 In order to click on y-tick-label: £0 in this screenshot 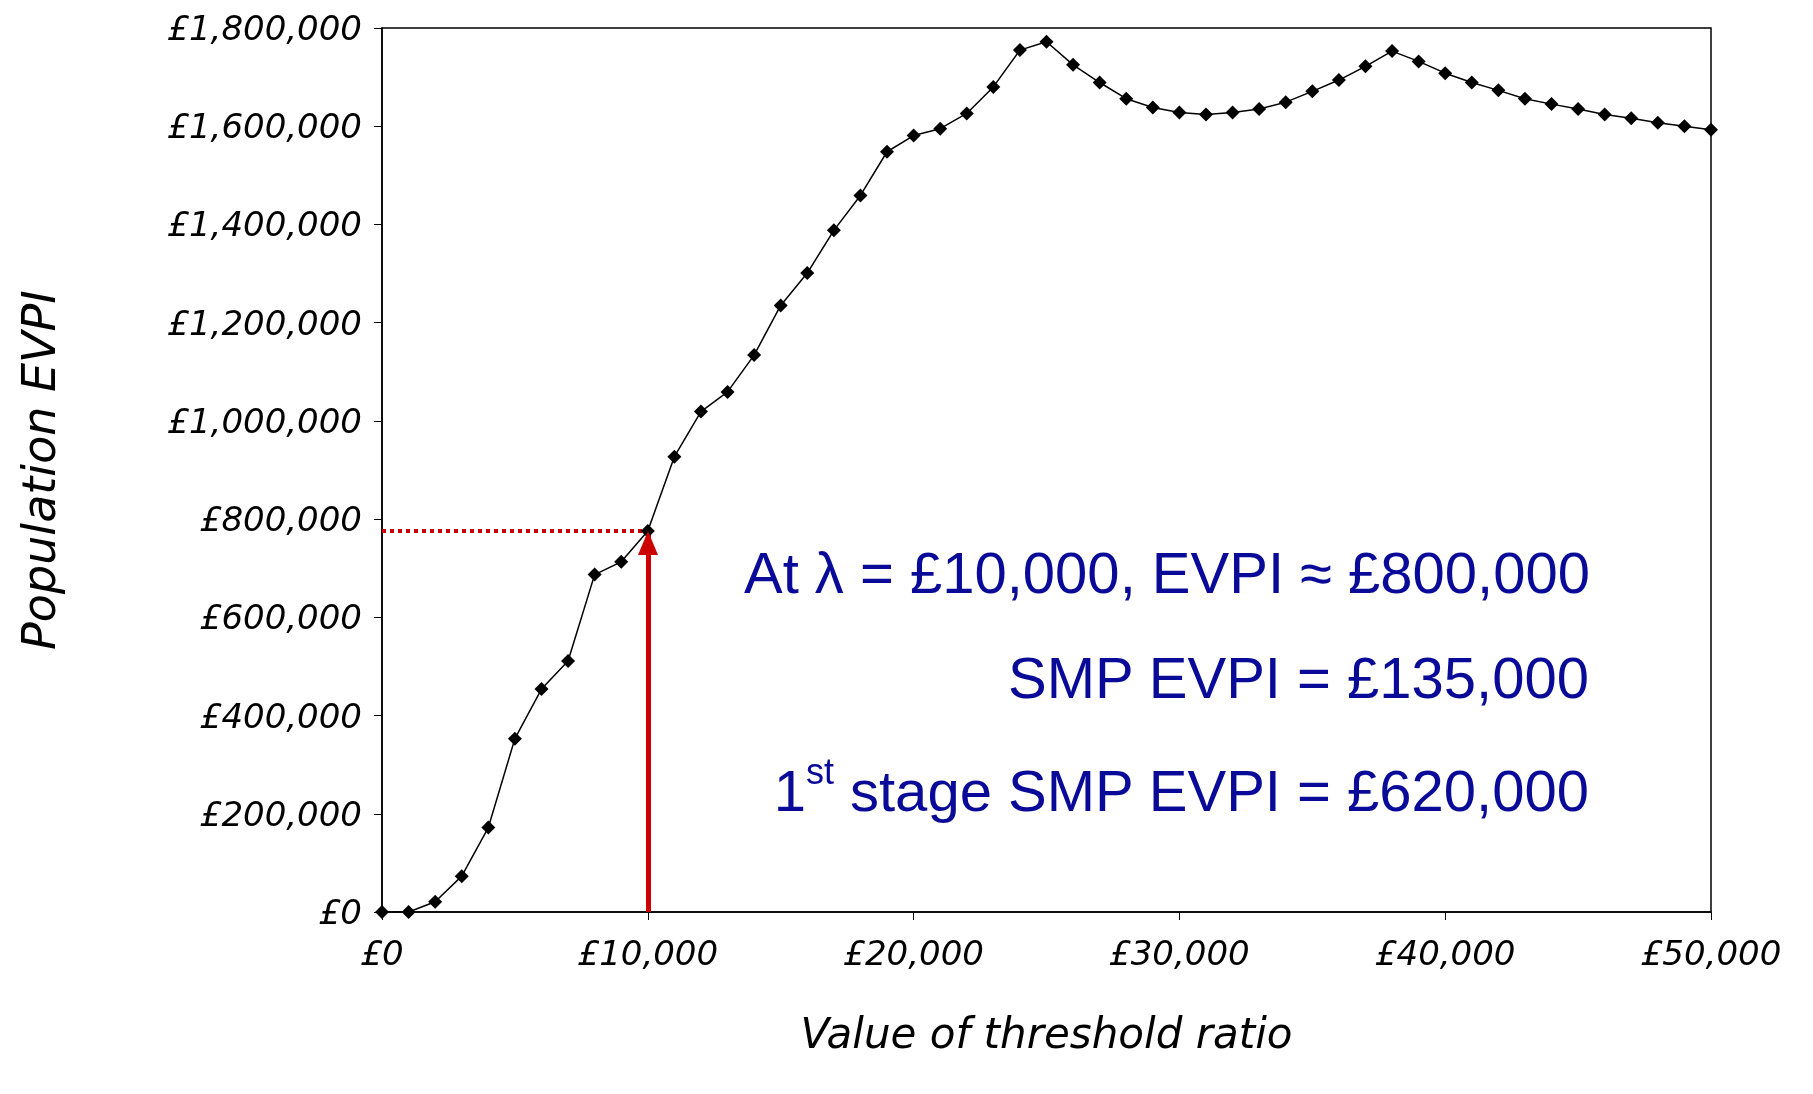, I will do `click(340, 912)`.